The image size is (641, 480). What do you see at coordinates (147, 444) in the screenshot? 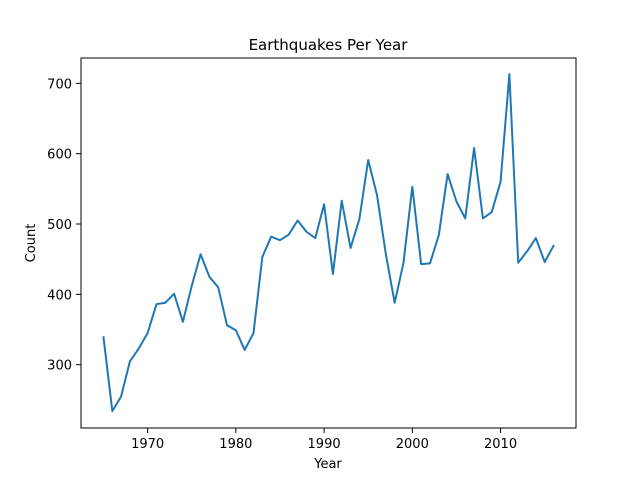
I see `x-tick-label: 1970` at bounding box center [147, 444].